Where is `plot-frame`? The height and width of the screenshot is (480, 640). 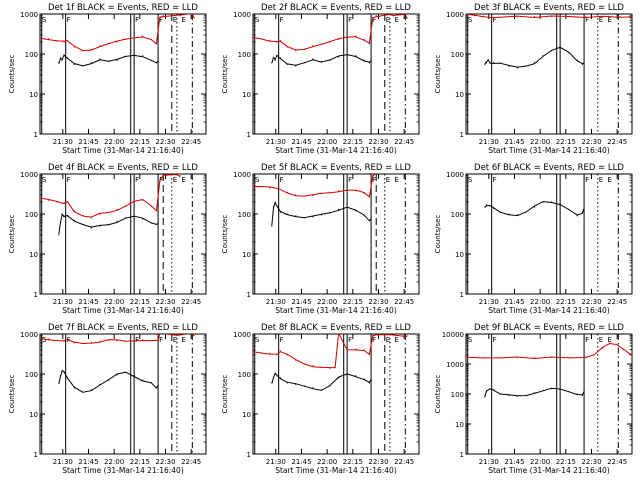
plot-frame is located at coordinates (123, 74).